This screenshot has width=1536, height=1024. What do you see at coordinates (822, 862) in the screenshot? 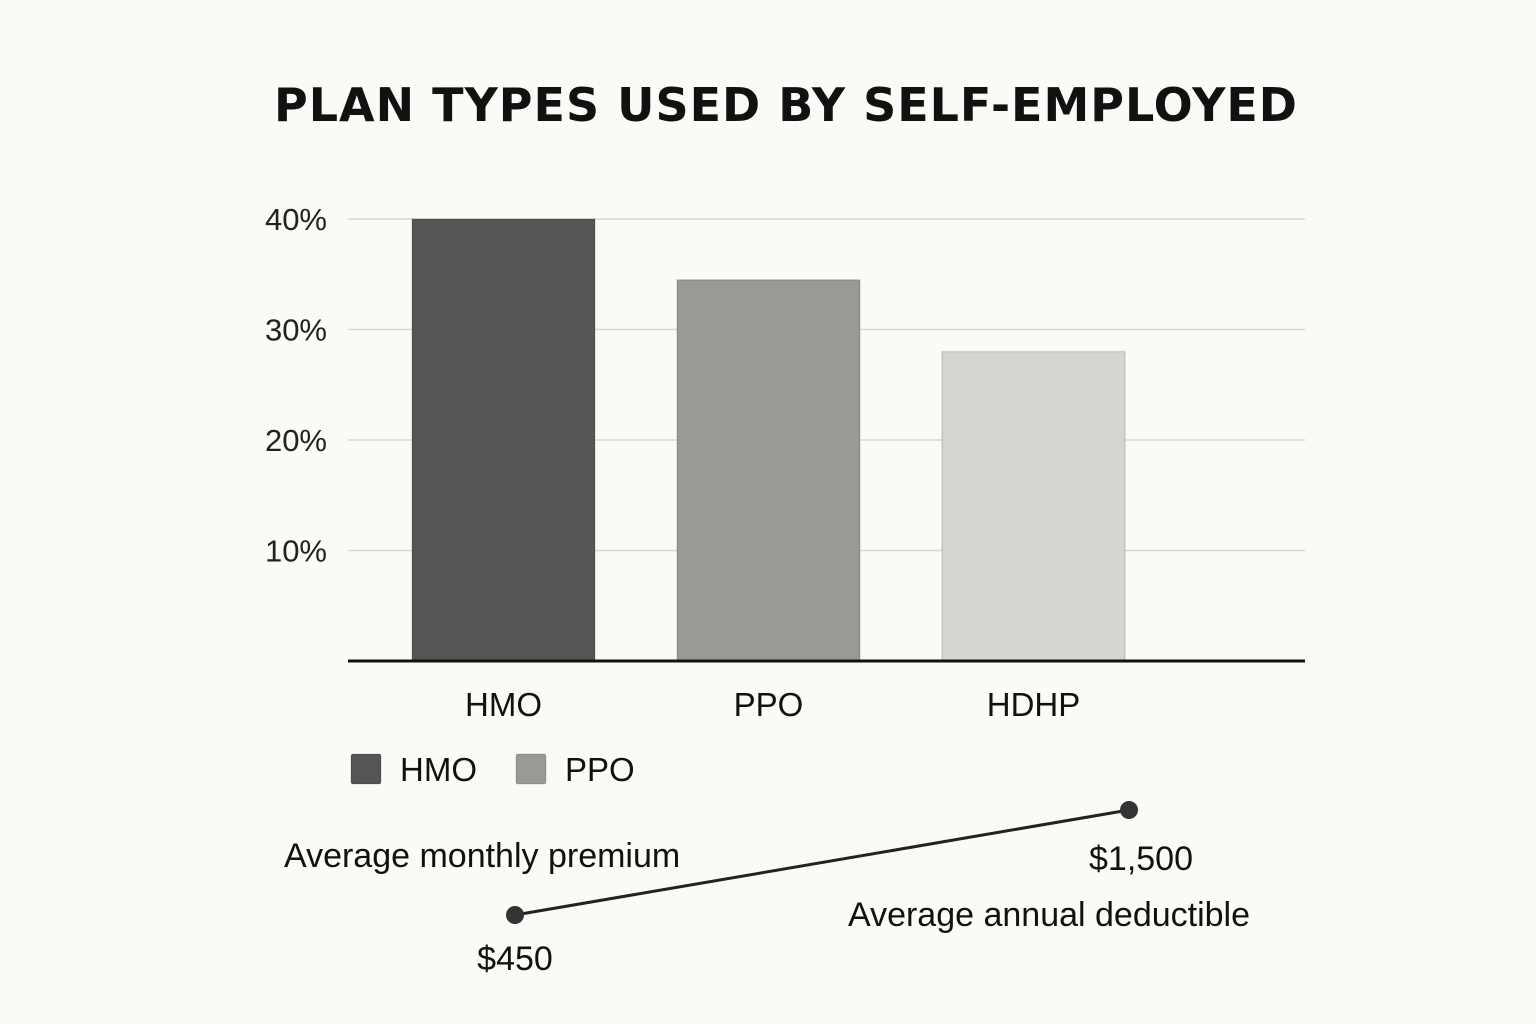
I see `annotation-connector` at bounding box center [822, 862].